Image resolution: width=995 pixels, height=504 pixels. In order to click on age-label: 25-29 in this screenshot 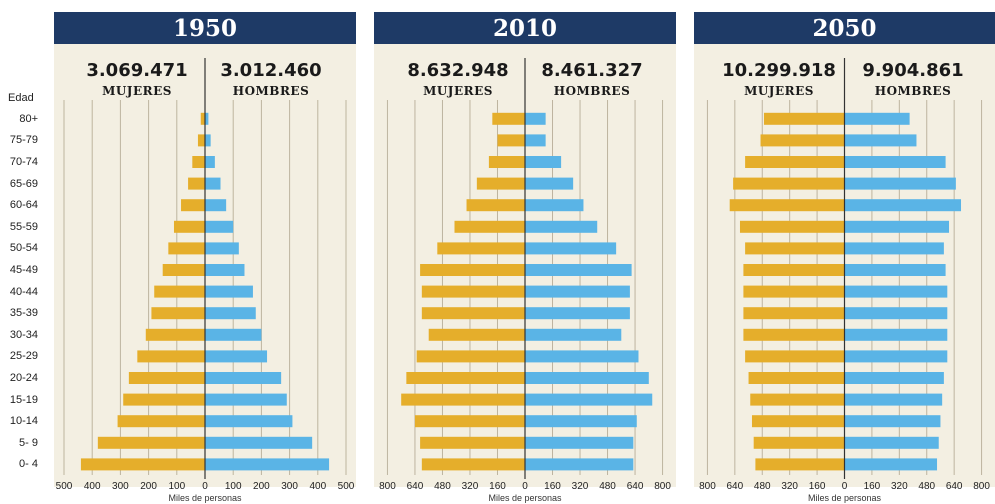, I will do `click(23, 356)`.